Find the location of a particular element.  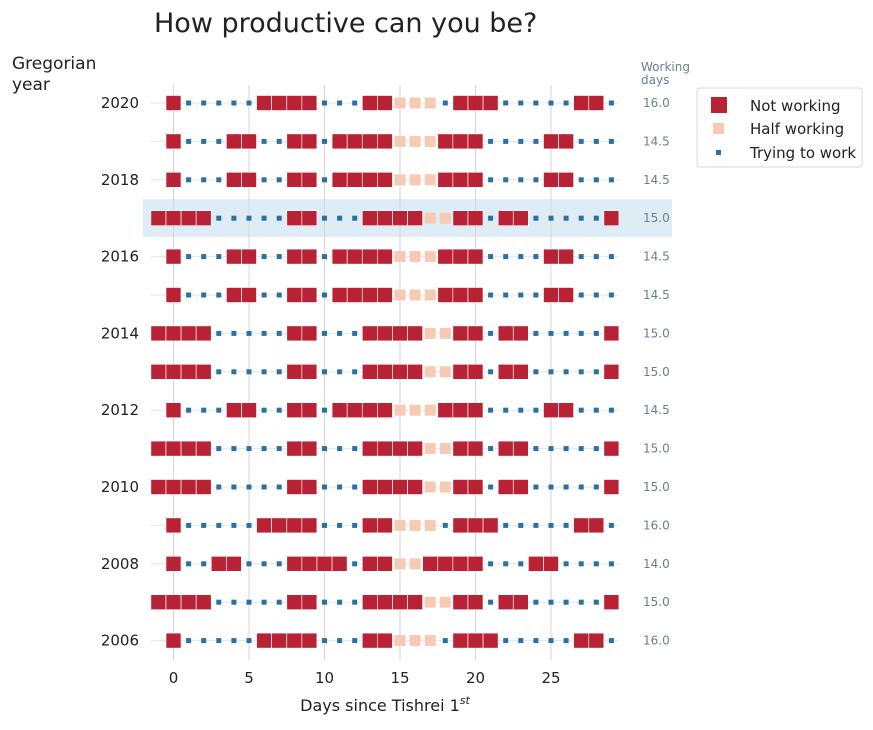

y-tick-label: 2018 is located at coordinates (120, 180).